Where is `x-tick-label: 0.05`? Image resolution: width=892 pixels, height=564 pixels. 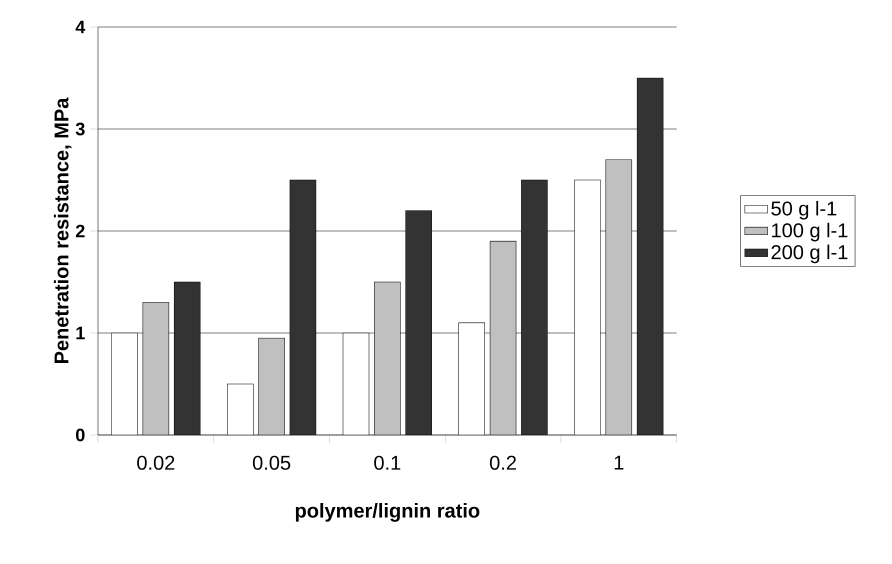
x-tick-label: 0.05 is located at coordinates (271, 463).